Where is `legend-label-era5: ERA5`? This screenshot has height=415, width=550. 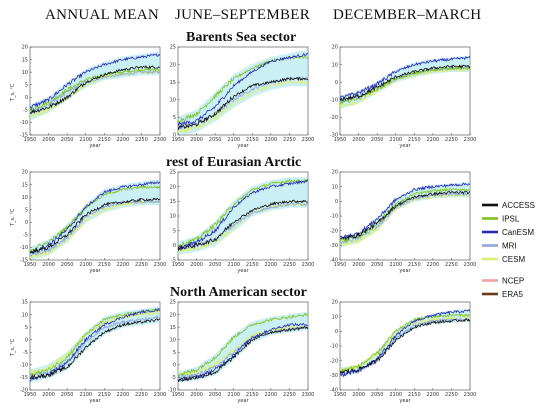
legend-label-era5: ERA5 is located at coordinates (512, 294).